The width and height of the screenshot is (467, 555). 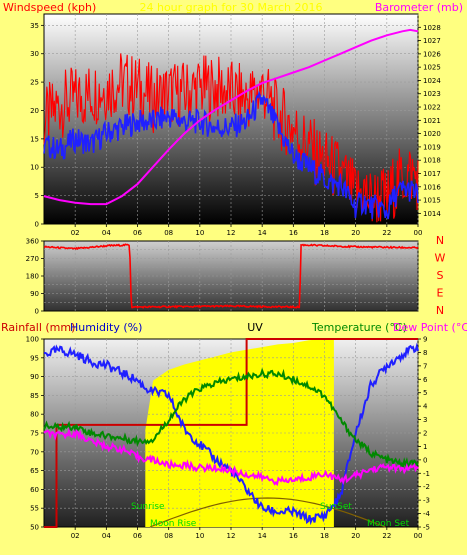 I want to click on y-tick-label: 100, so click(x=32, y=340).